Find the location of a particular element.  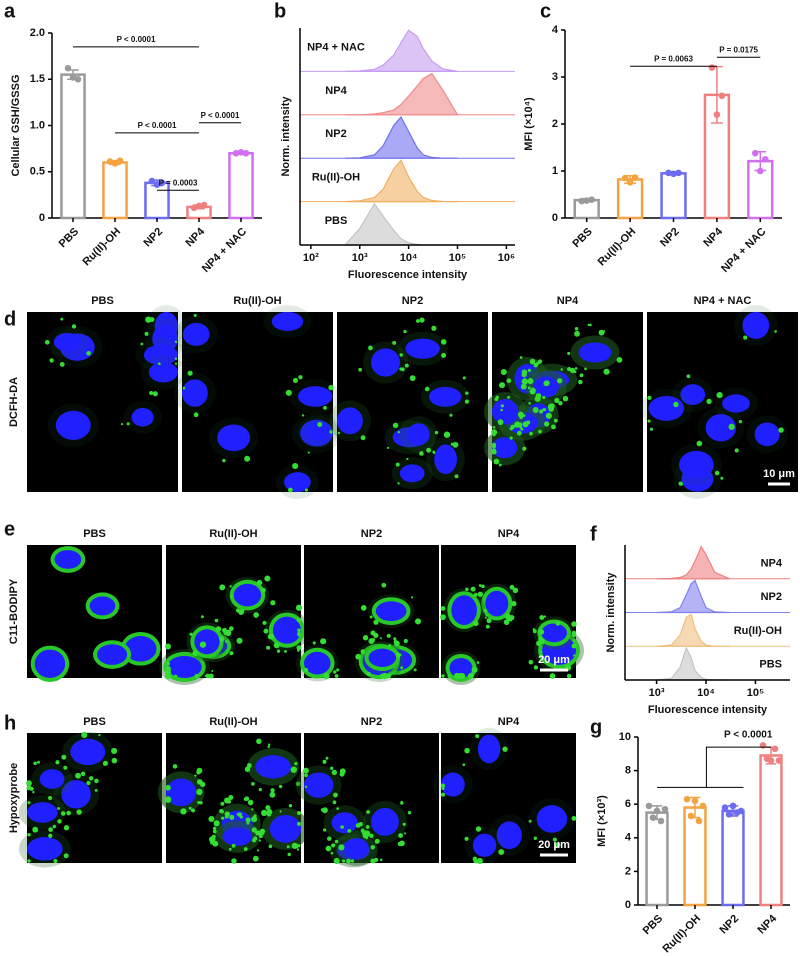

column-title: NP2 is located at coordinates (412, 301).